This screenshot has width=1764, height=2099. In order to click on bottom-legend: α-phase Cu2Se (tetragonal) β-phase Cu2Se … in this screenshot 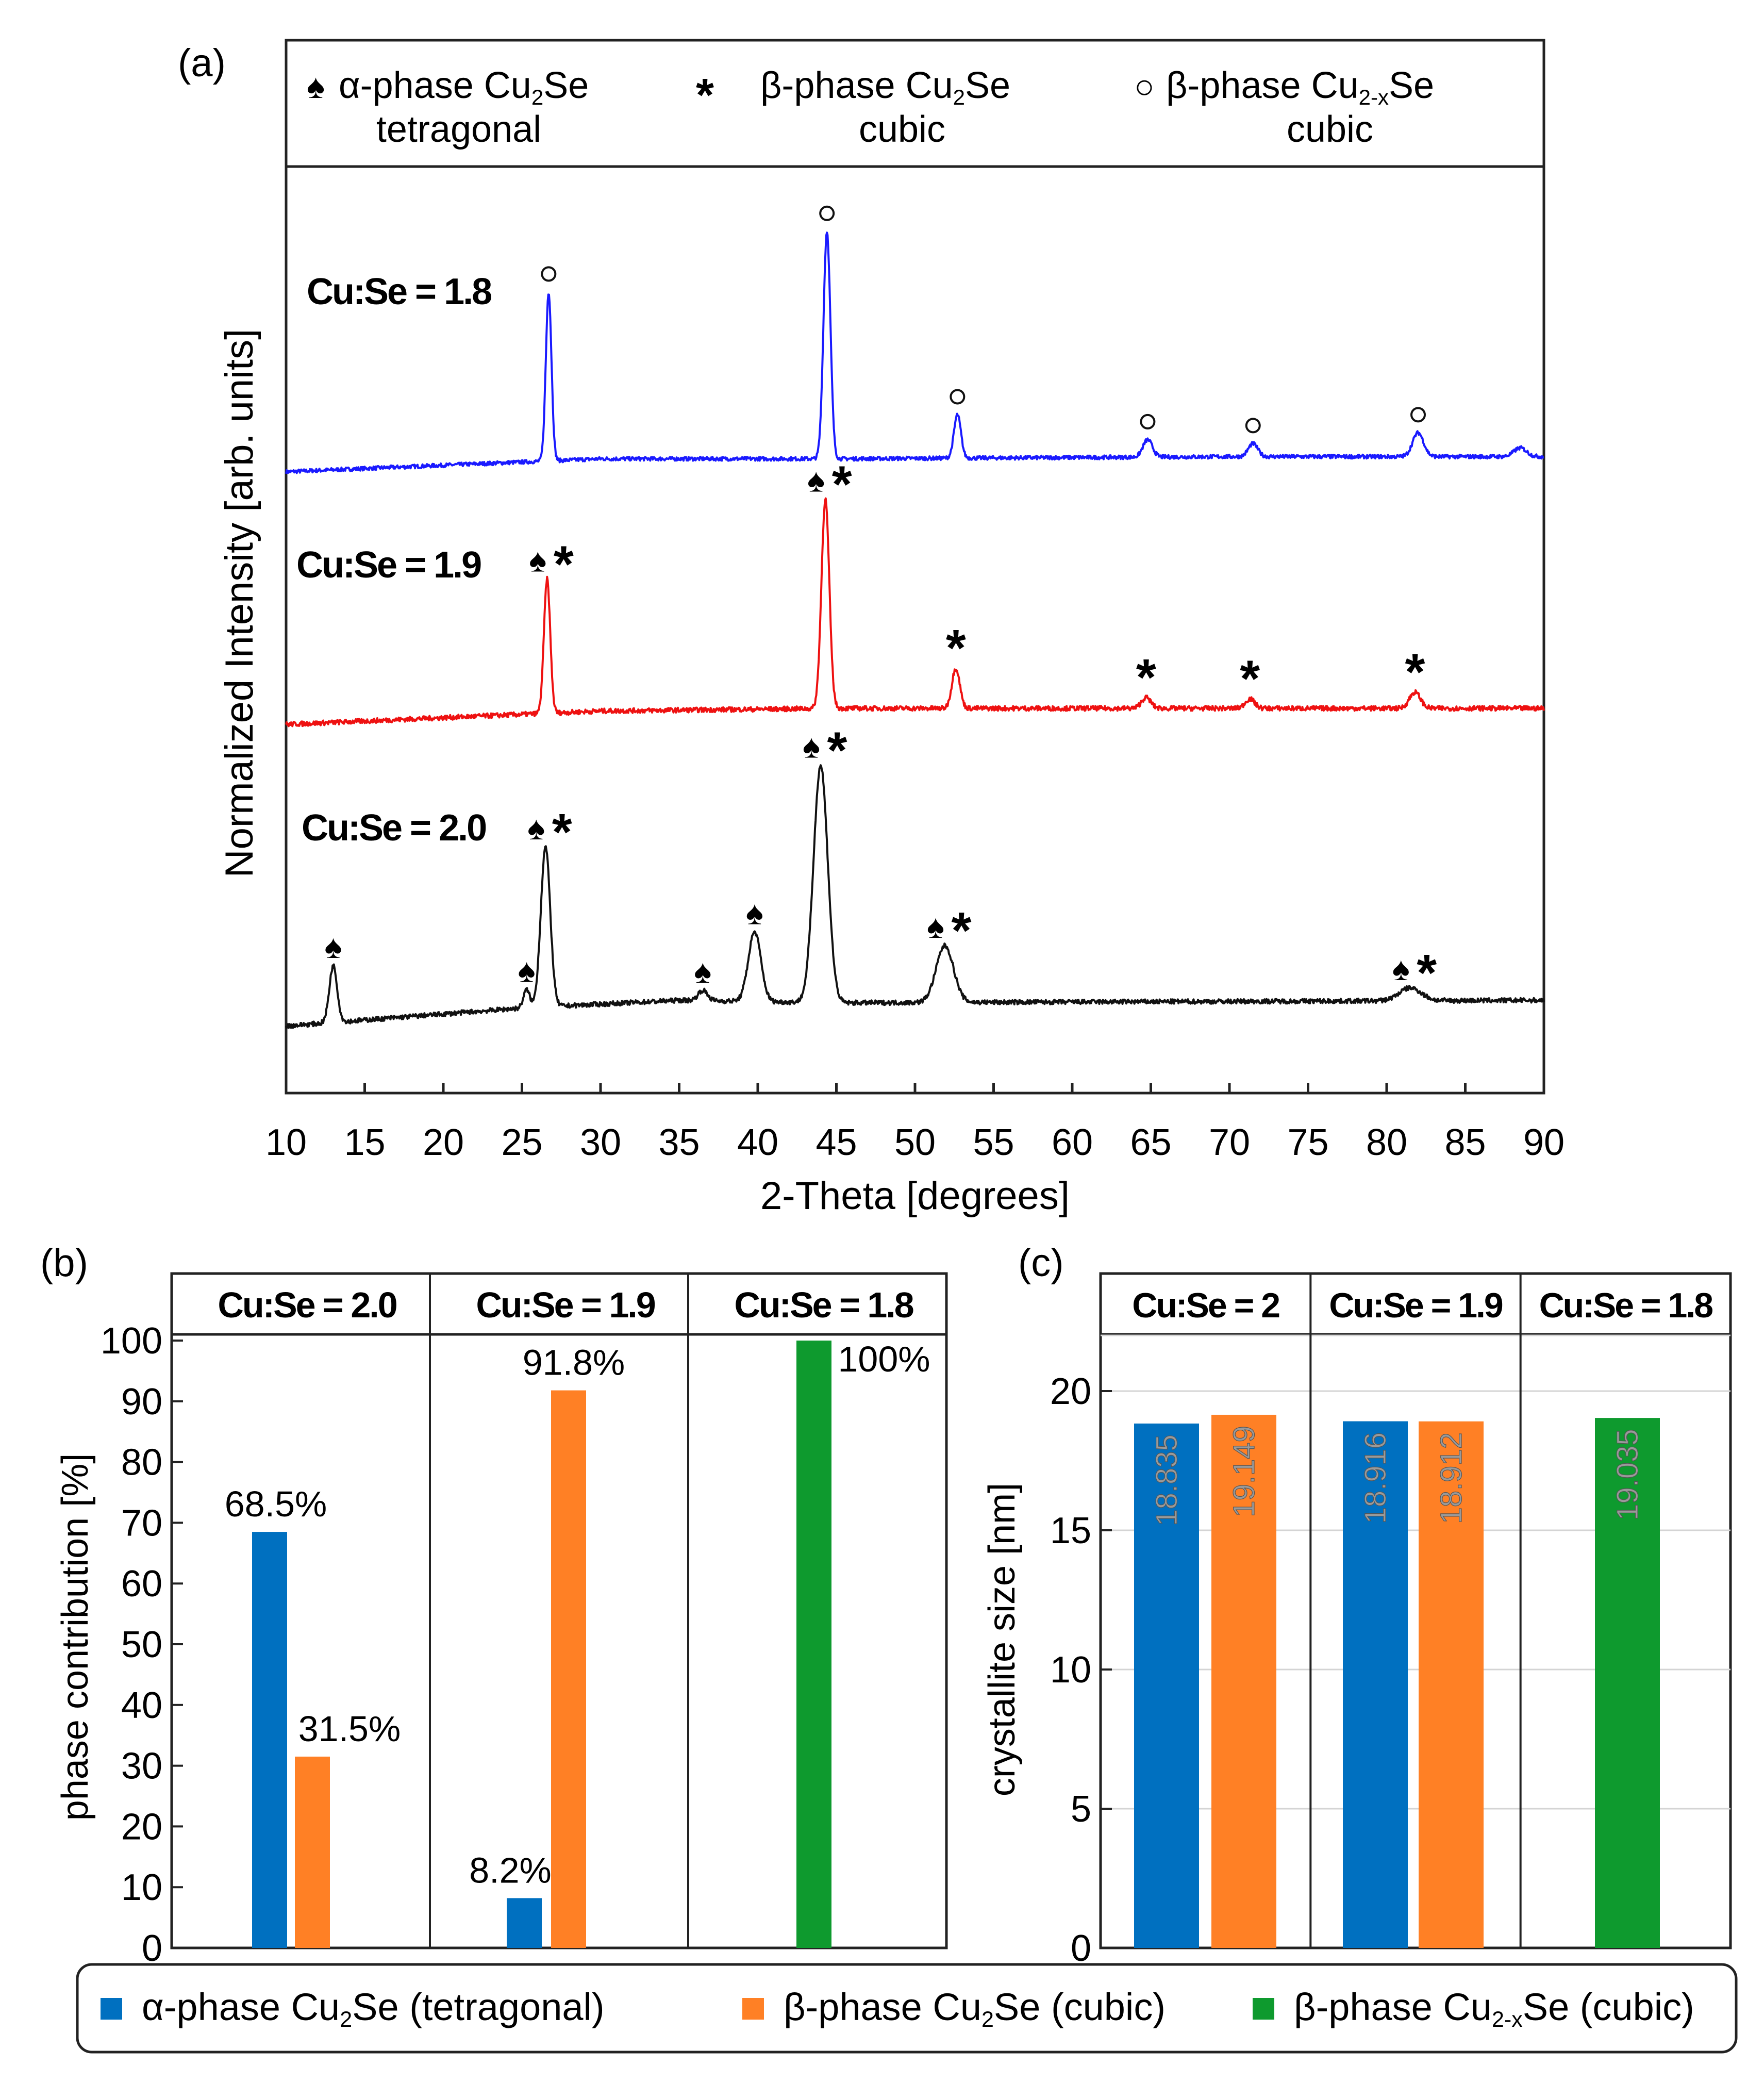, I will do `click(897, 2009)`.